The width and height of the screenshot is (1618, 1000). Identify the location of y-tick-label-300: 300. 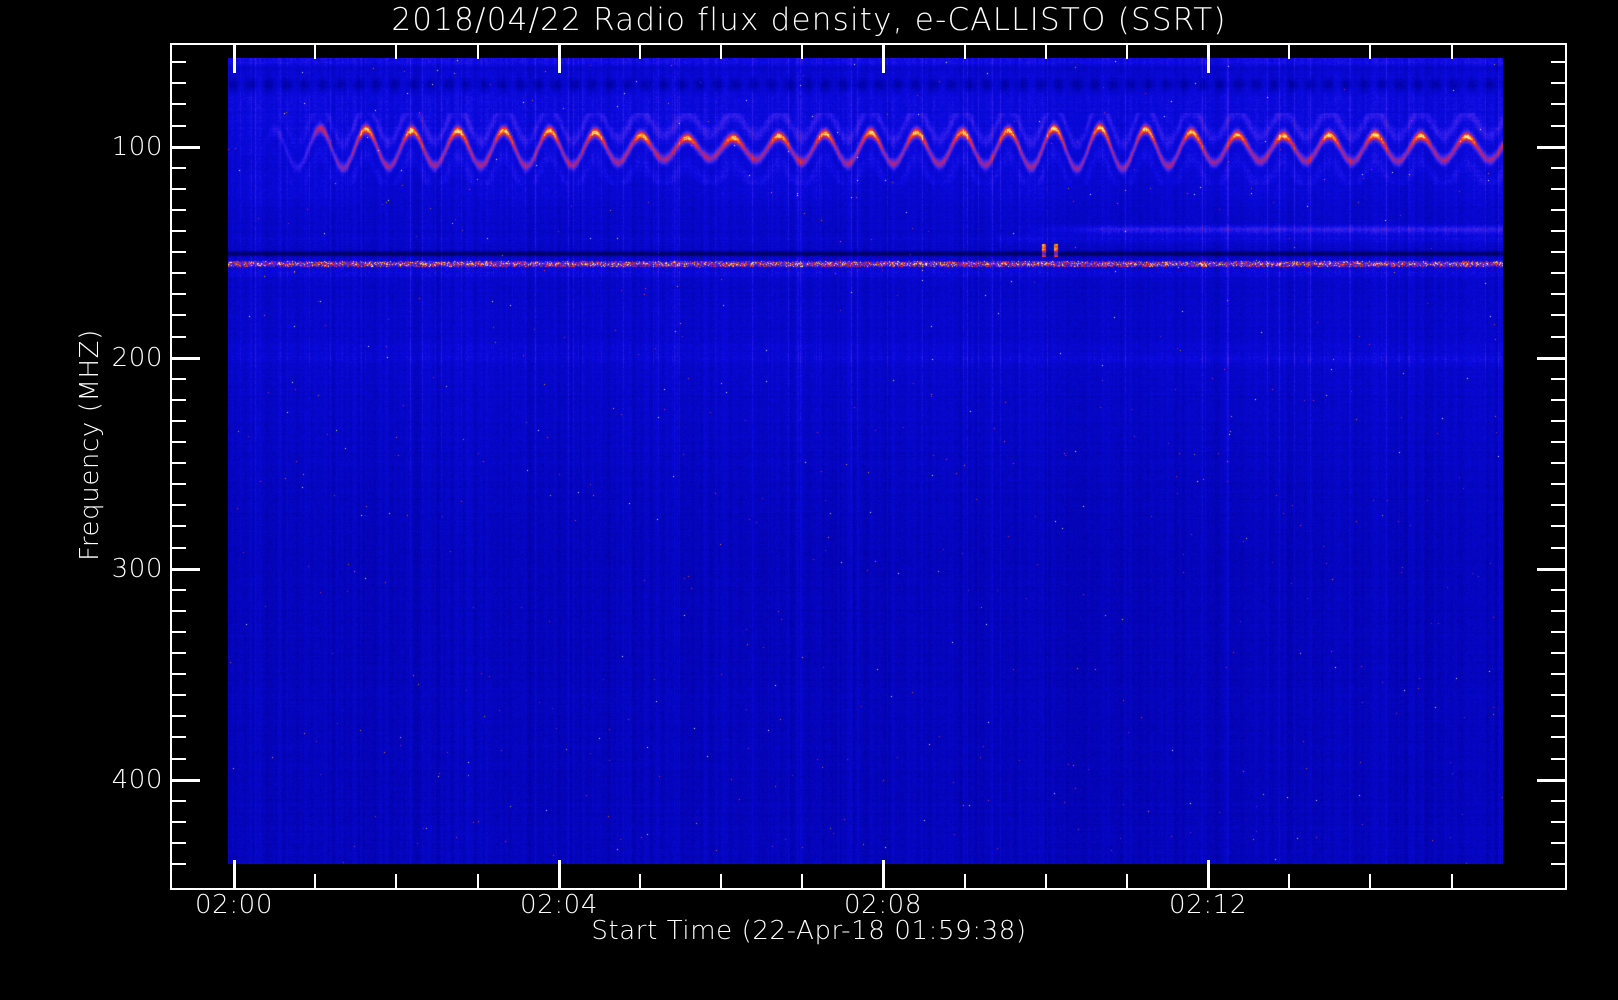
(137, 569).